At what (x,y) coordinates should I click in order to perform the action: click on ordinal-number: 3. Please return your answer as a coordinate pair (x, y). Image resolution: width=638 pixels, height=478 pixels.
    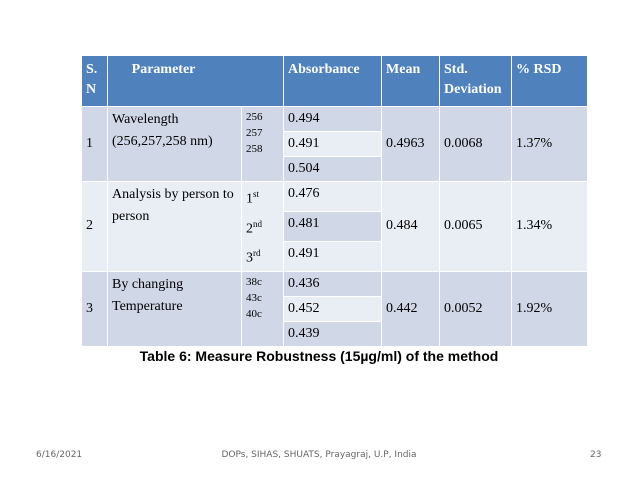
    Looking at the image, I should click on (249, 258).